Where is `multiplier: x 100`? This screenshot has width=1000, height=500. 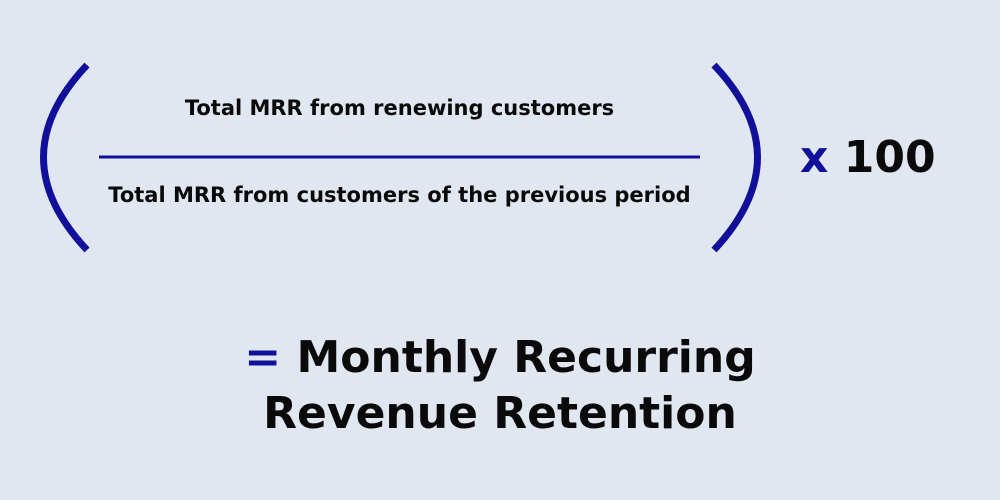
multiplier: x 100 is located at coordinates (868, 157).